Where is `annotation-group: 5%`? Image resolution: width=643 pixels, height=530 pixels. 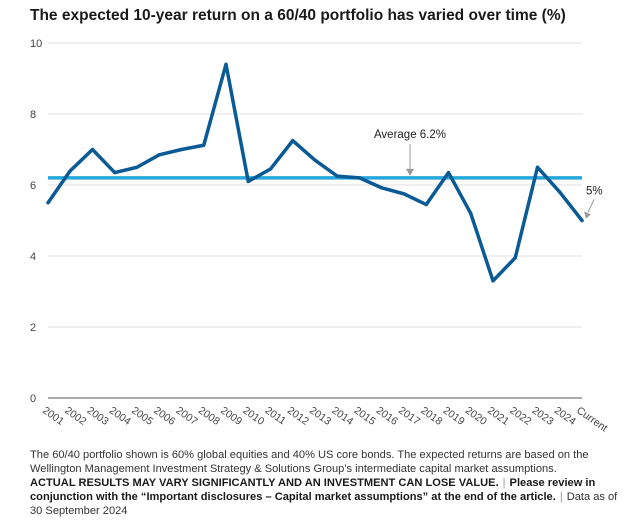
annotation-group: 5% is located at coordinates (593, 202).